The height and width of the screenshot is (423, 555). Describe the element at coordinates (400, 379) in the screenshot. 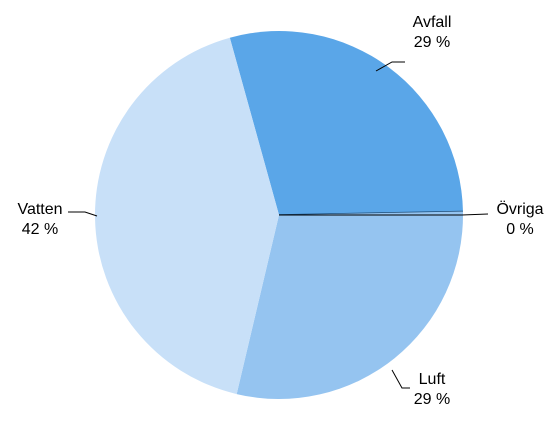

I see `leader-line-luft` at that location.